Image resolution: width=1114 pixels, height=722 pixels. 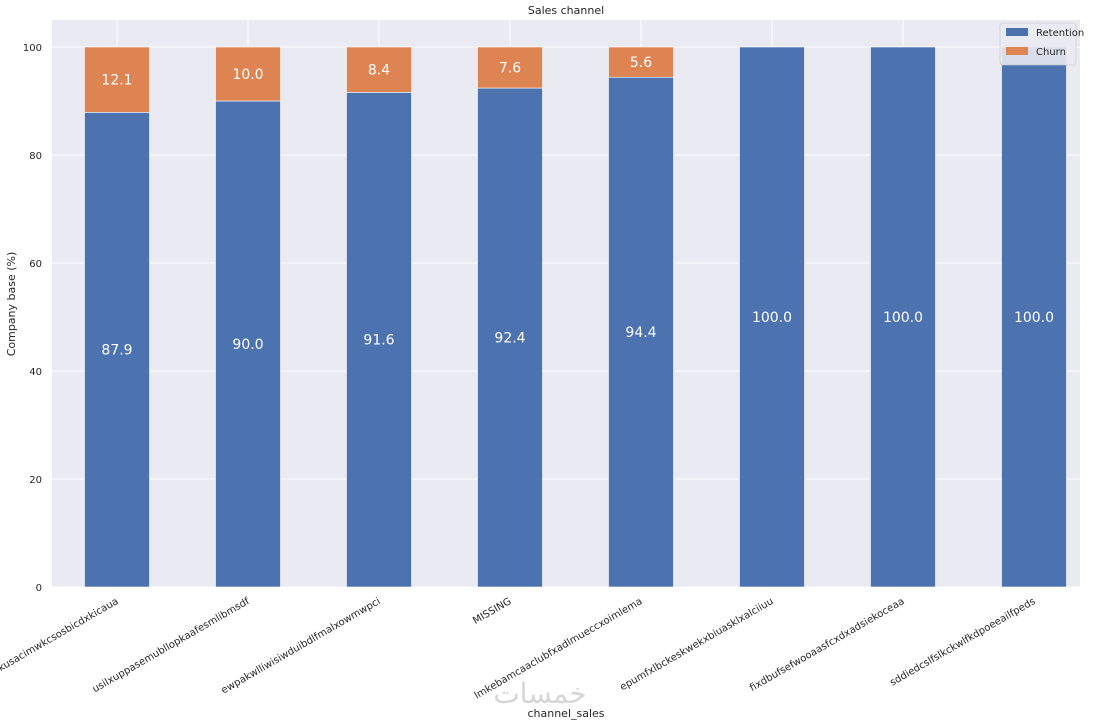 I want to click on legend: Retention Churn, so click(x=1041, y=44).